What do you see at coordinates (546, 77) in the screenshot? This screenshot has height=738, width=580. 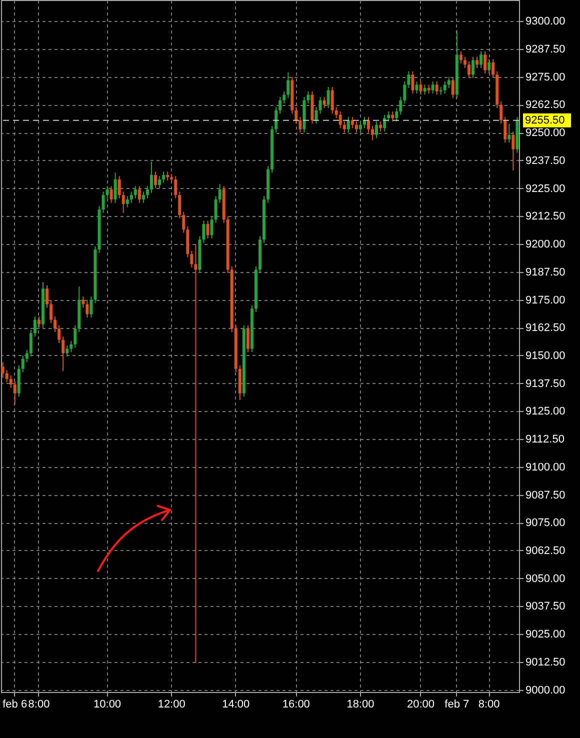 I see `y-tick-label: 9275.00` at bounding box center [546, 77].